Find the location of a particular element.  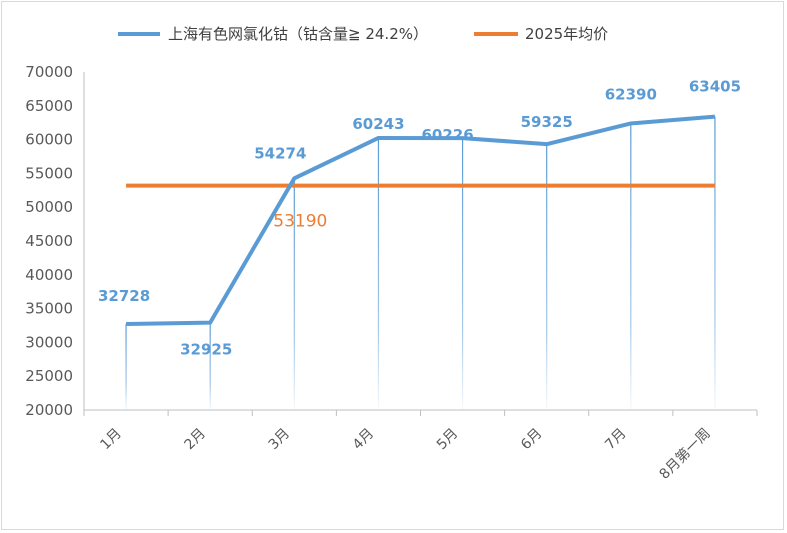

x-tick-label: 5月 is located at coordinates (448, 440).